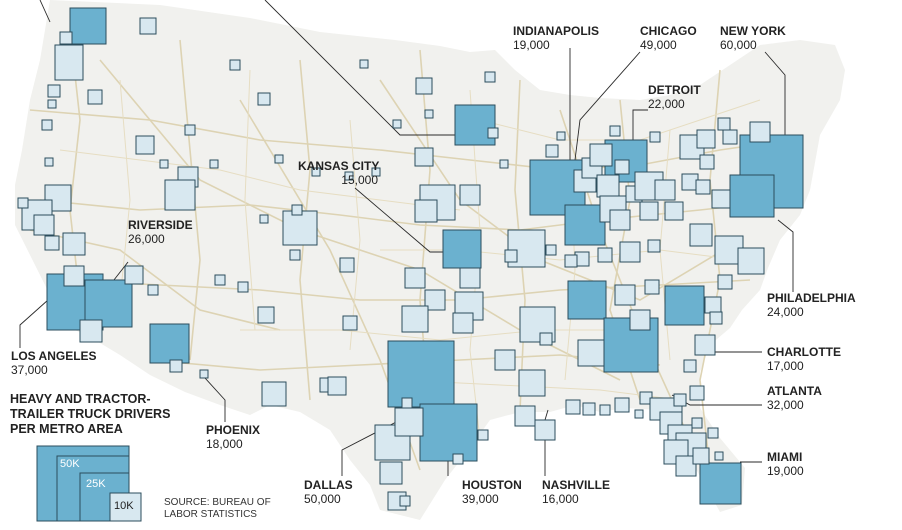 This screenshot has height=530, width=902. What do you see at coordinates (785, 405) in the screenshot?
I see `city-value: 32,000` at bounding box center [785, 405].